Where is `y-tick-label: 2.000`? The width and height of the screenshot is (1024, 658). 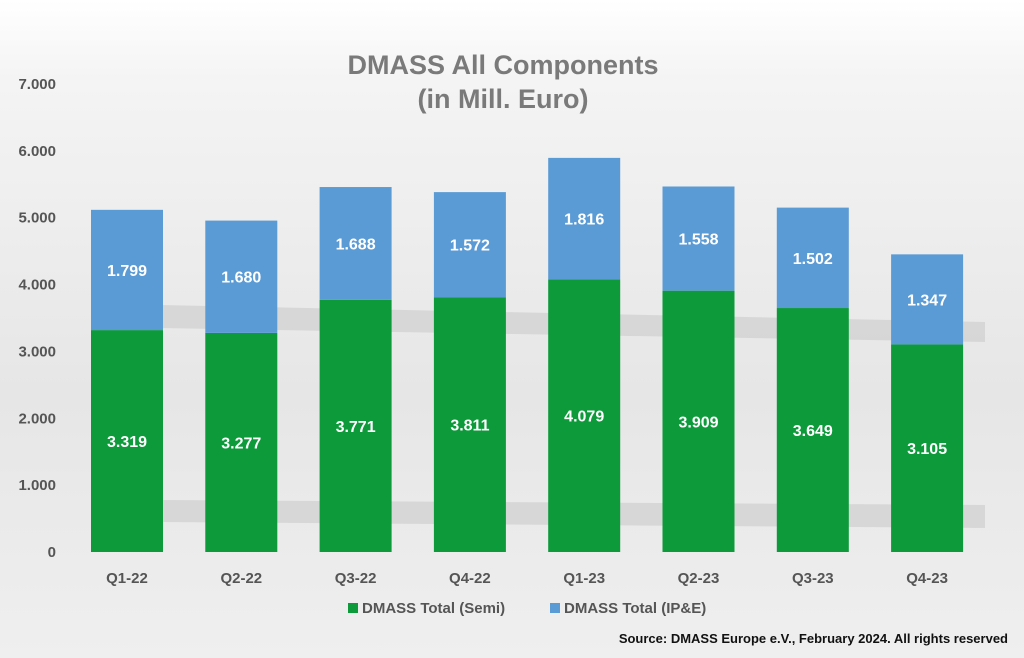
y-tick-label: 2.000 is located at coordinates (37, 418).